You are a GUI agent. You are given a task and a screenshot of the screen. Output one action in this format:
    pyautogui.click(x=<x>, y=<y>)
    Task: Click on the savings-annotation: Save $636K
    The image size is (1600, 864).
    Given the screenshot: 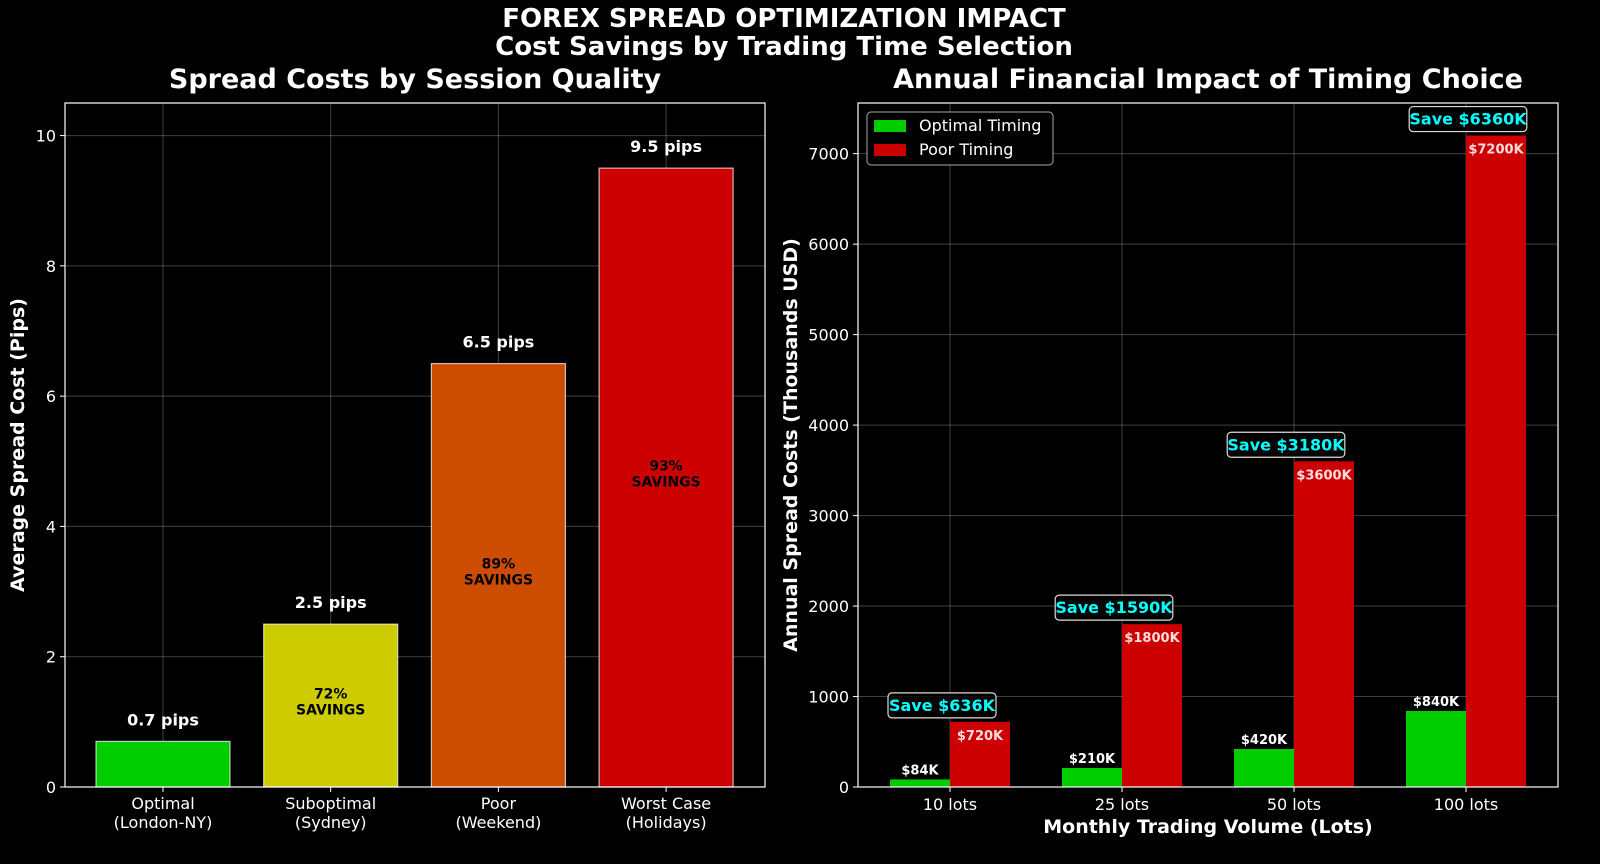 What is the action you would take?
    pyautogui.click(x=942, y=705)
    